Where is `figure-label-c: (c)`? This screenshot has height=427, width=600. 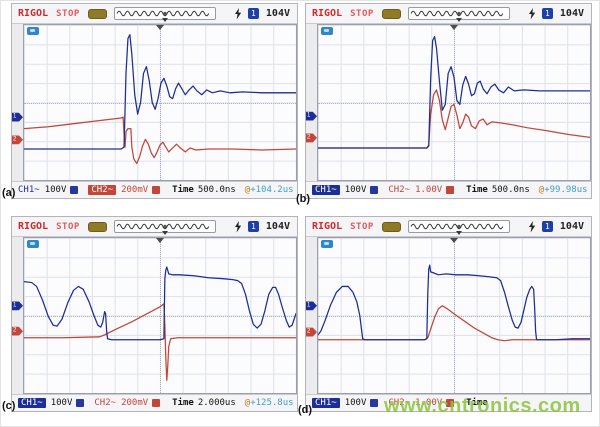
figure-label-c: (c) is located at coordinates (9, 406).